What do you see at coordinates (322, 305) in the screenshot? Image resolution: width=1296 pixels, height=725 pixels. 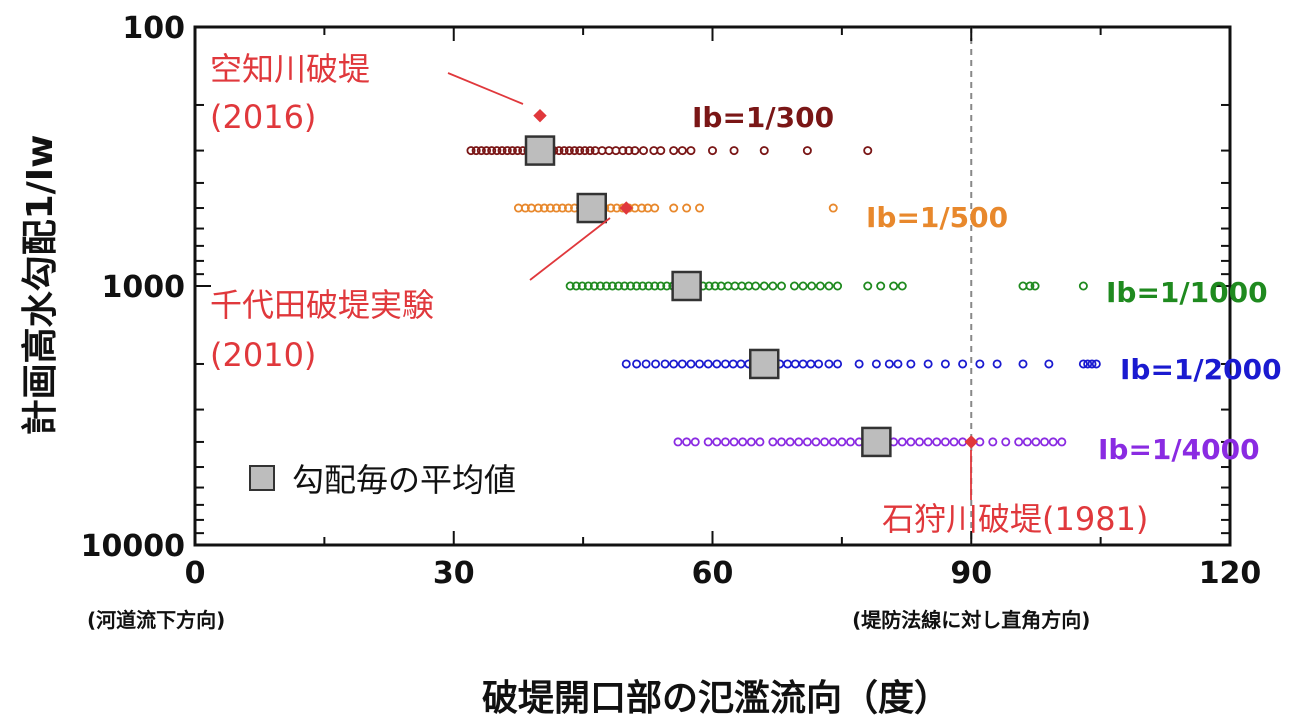 I see `event-label: 千代田破堤実験` at bounding box center [322, 305].